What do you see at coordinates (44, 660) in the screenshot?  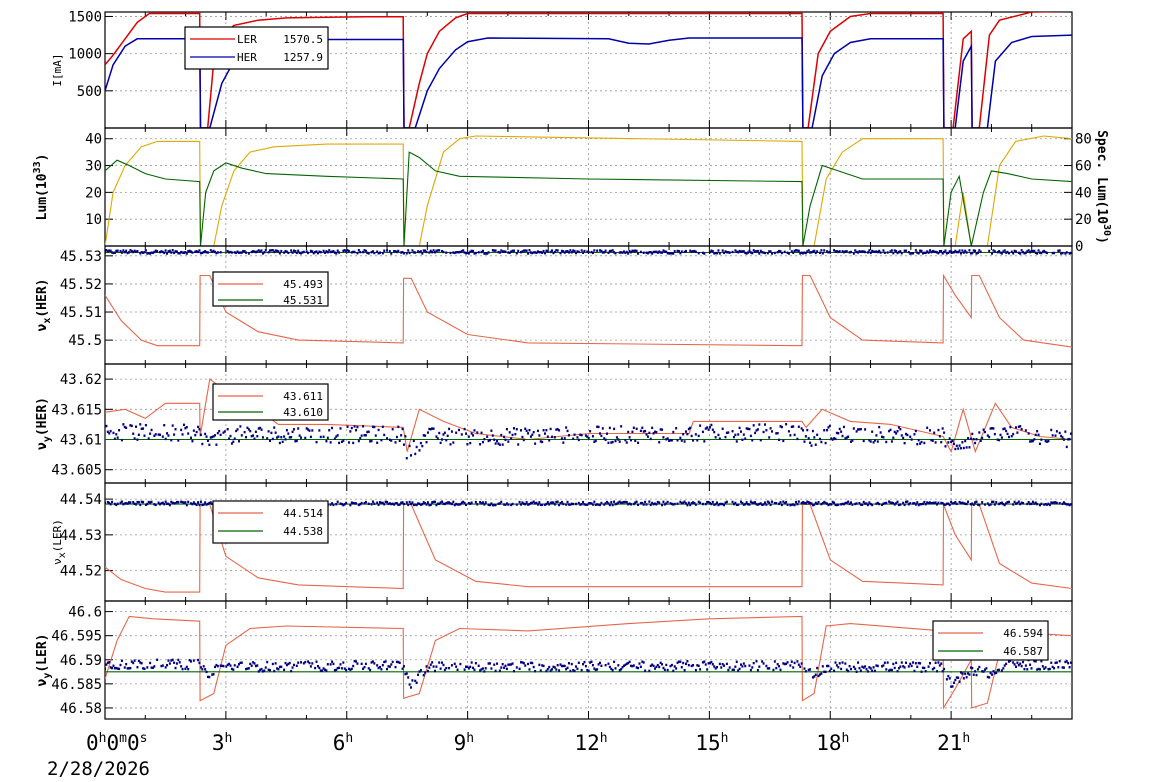 I see `y-axis-label: νy(LER)` at bounding box center [44, 660].